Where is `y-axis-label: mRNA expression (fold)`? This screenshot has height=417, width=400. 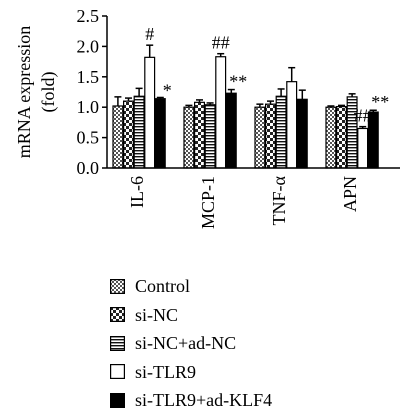
y-axis-label: mRNA expression (fold) is located at coordinates (36, 92).